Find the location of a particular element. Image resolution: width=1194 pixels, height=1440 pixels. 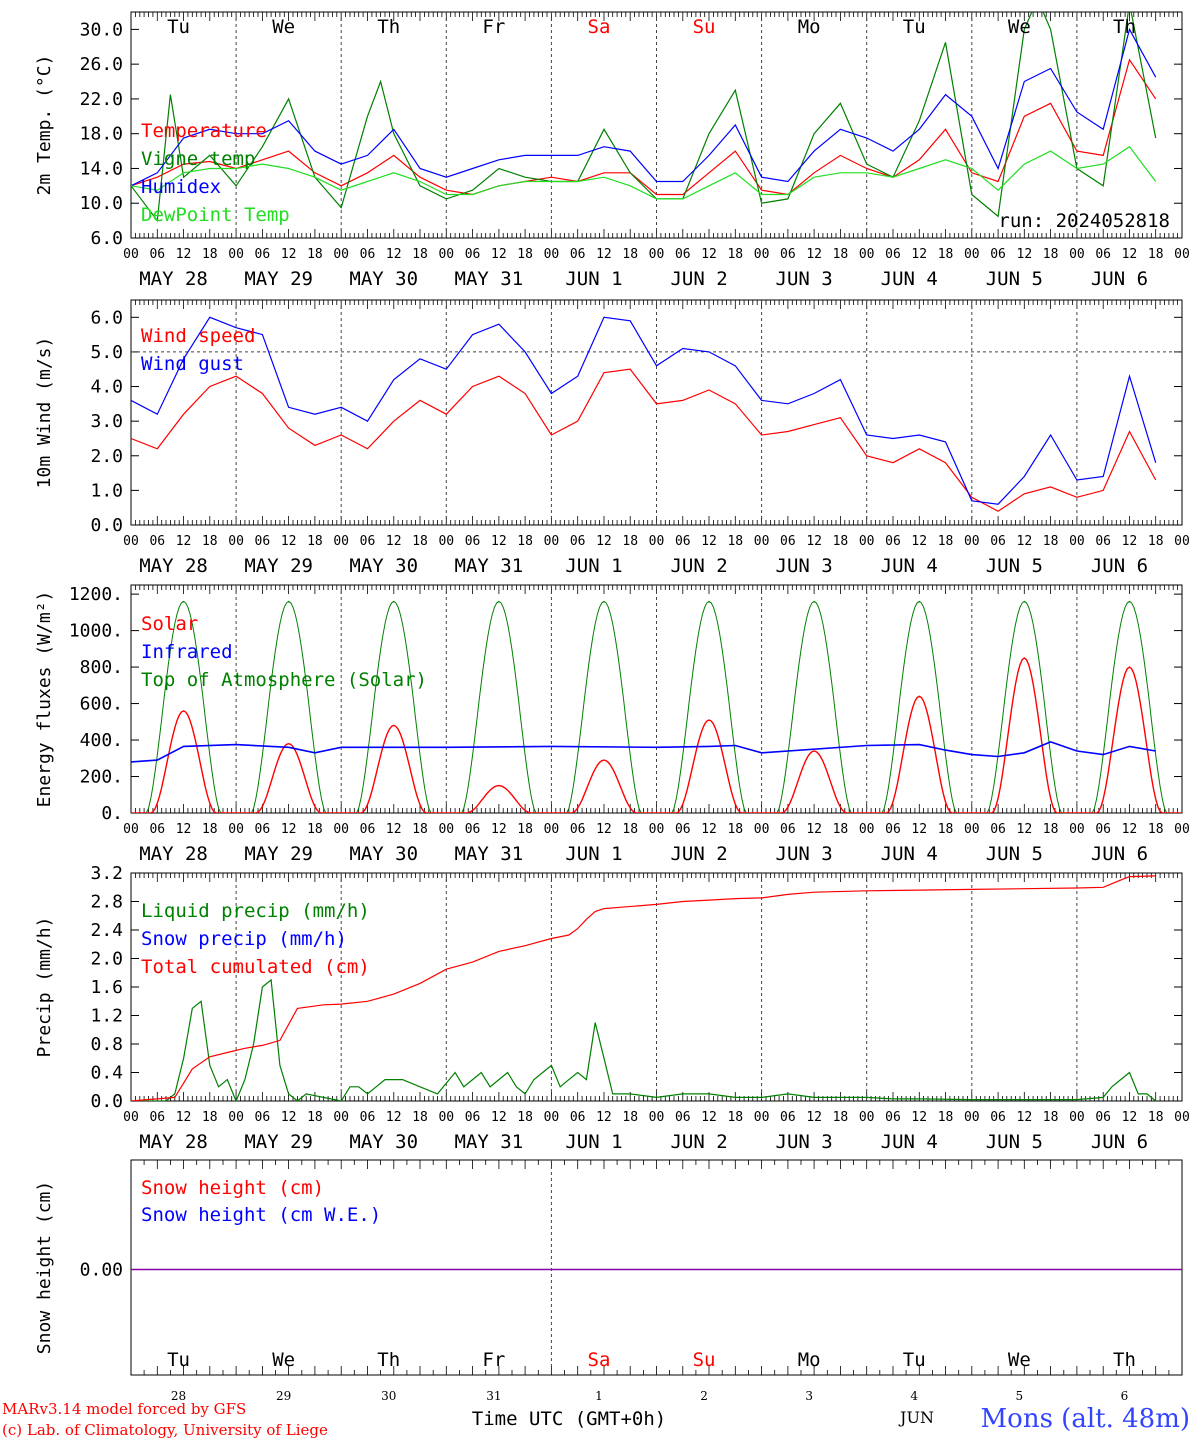

y-tick-label: 26.0 is located at coordinates (101, 64).